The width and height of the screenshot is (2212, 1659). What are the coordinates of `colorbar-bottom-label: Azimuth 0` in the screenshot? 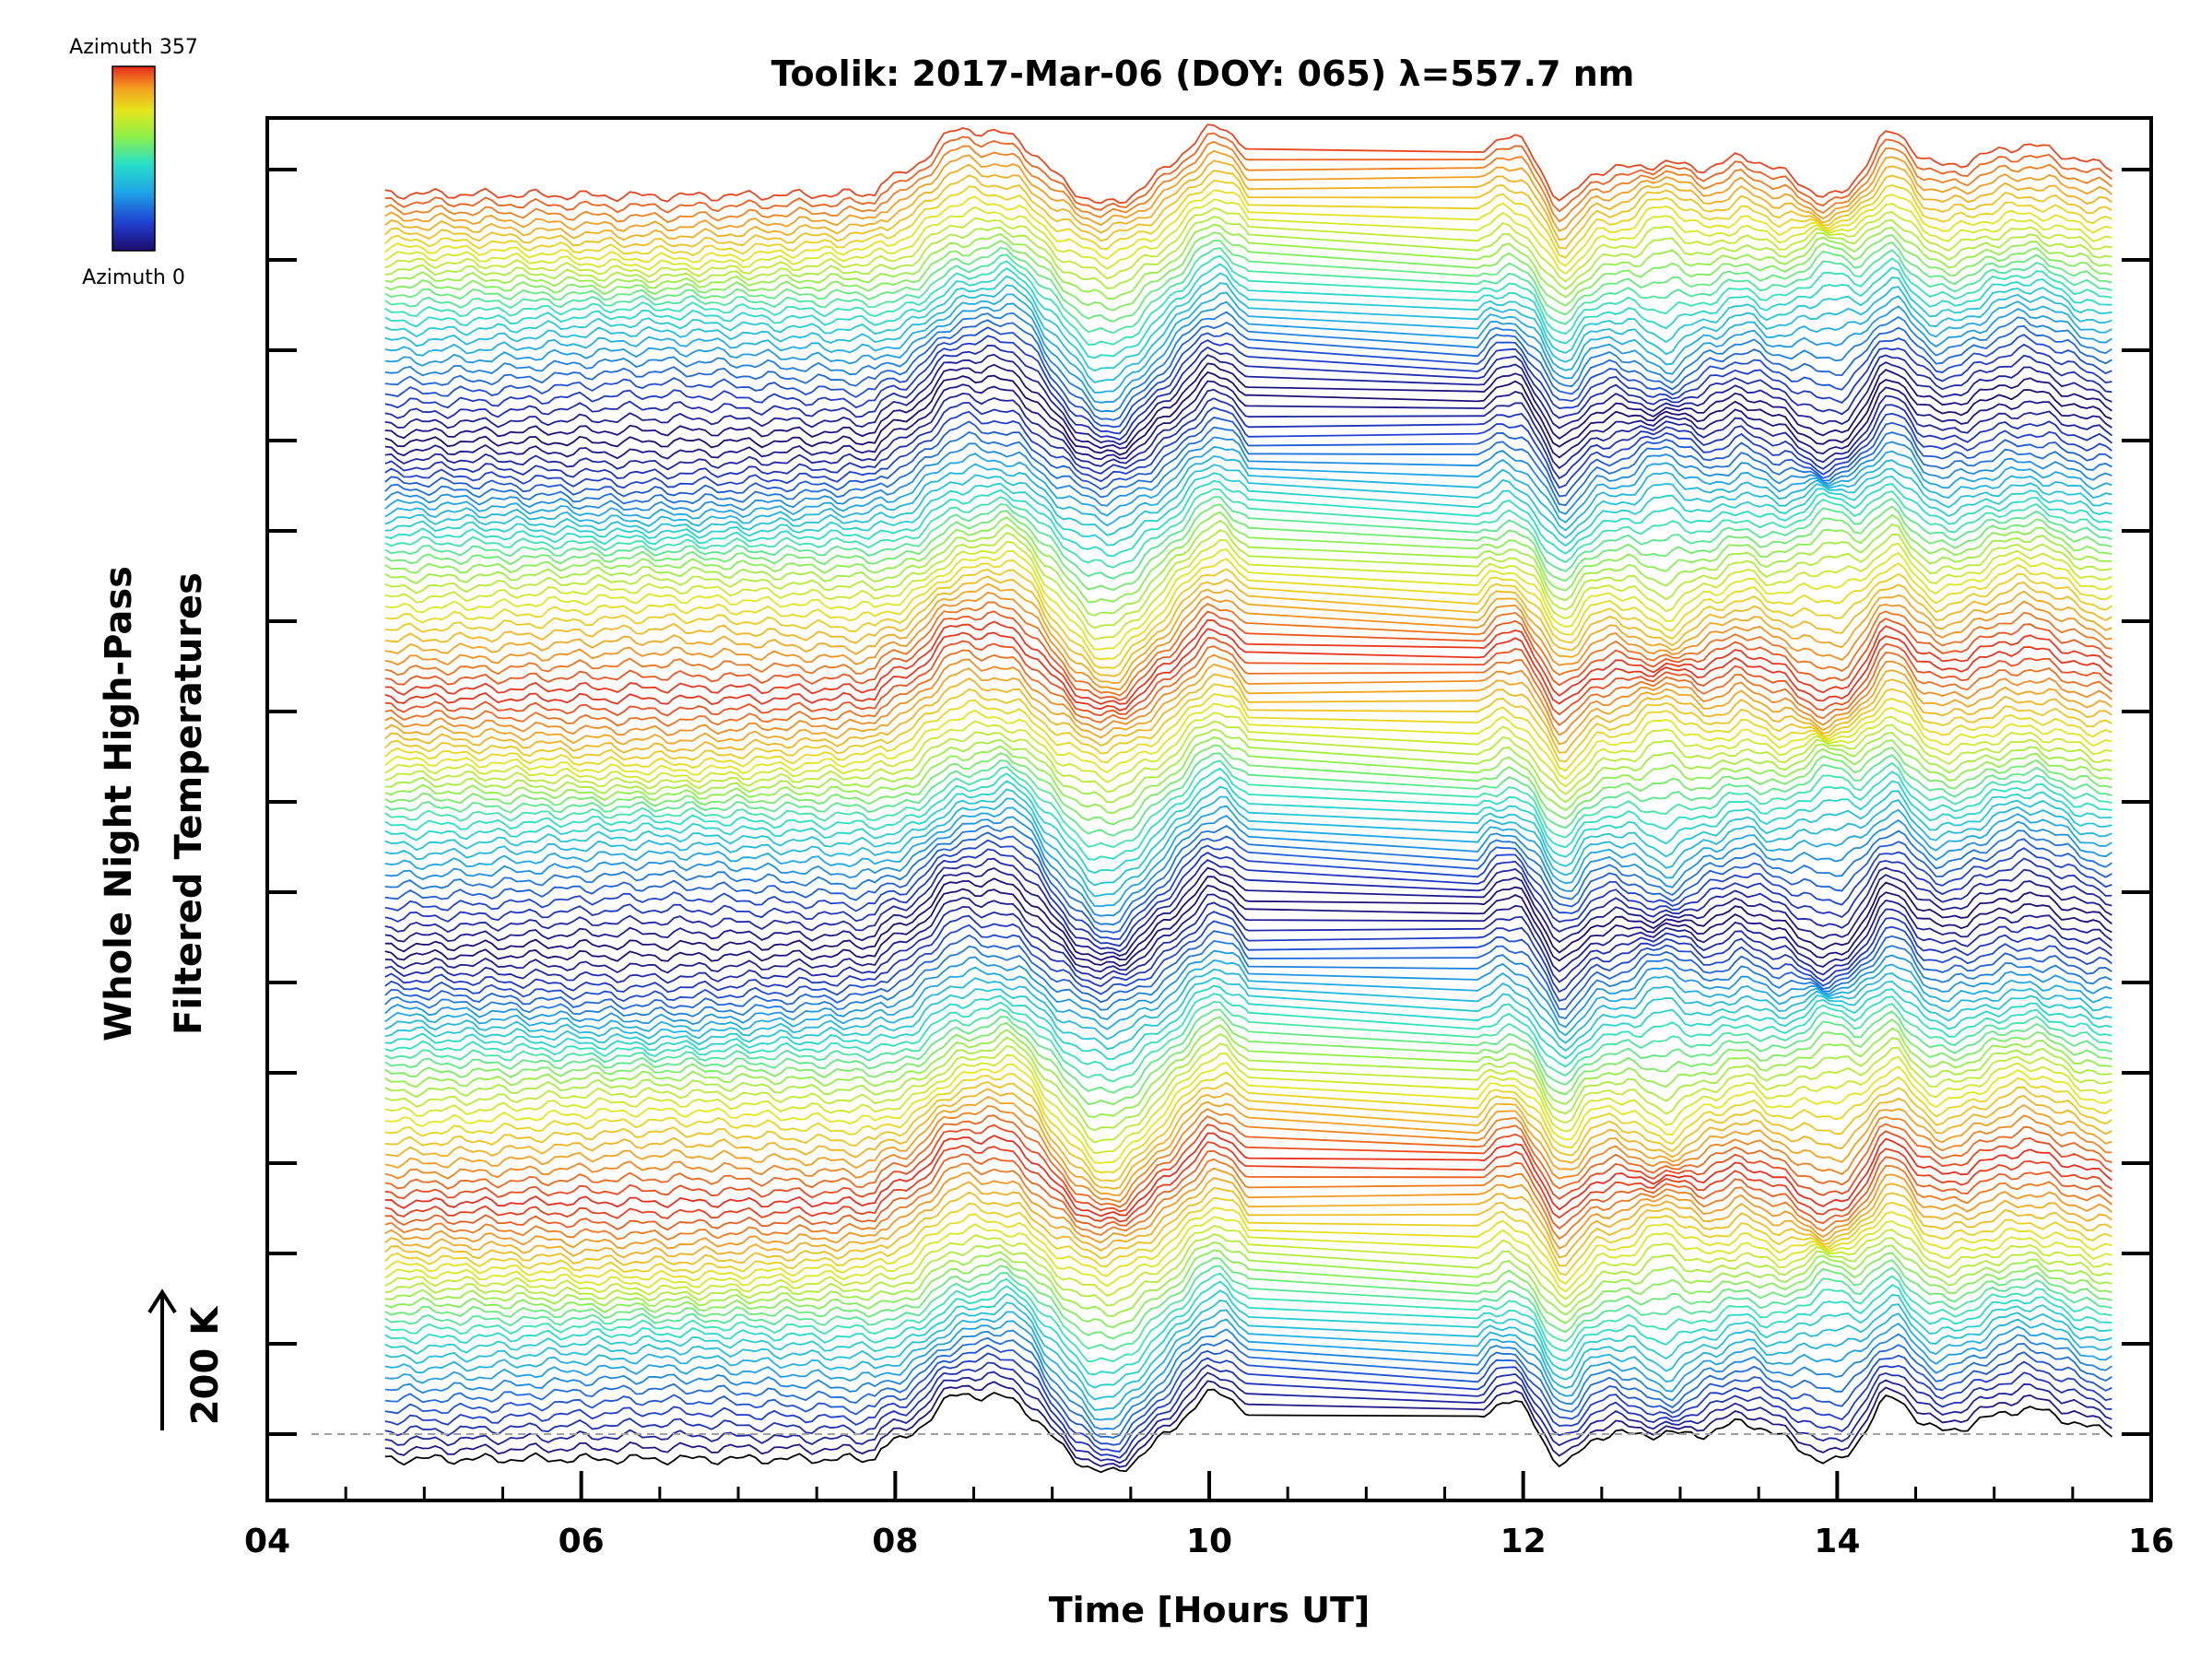 It's located at (133, 277).